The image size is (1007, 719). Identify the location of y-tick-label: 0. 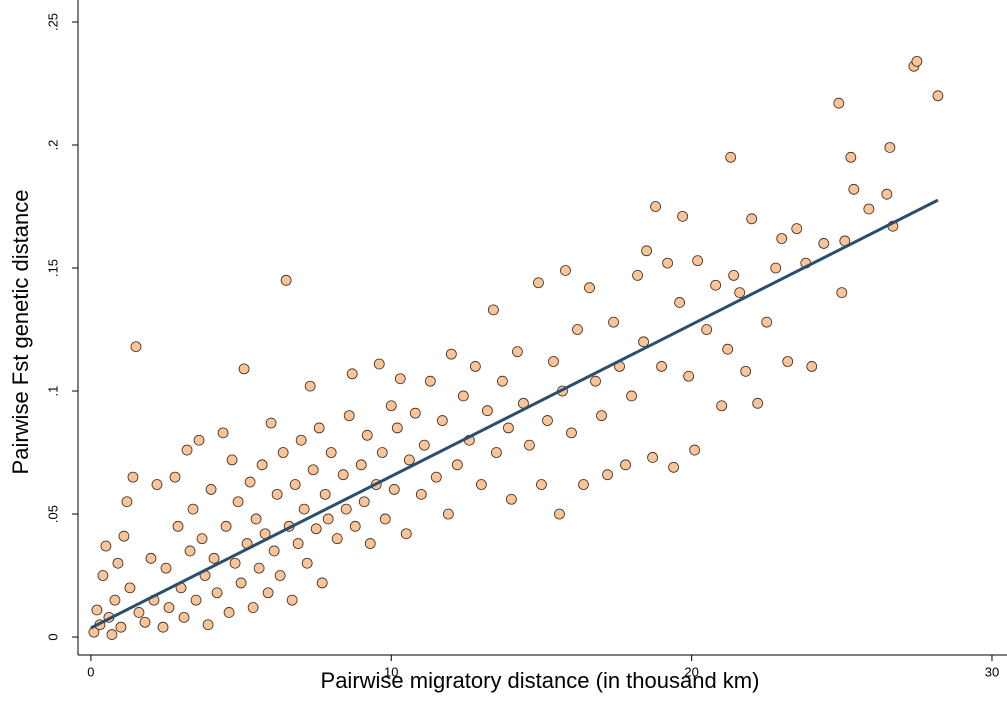
(53, 636).